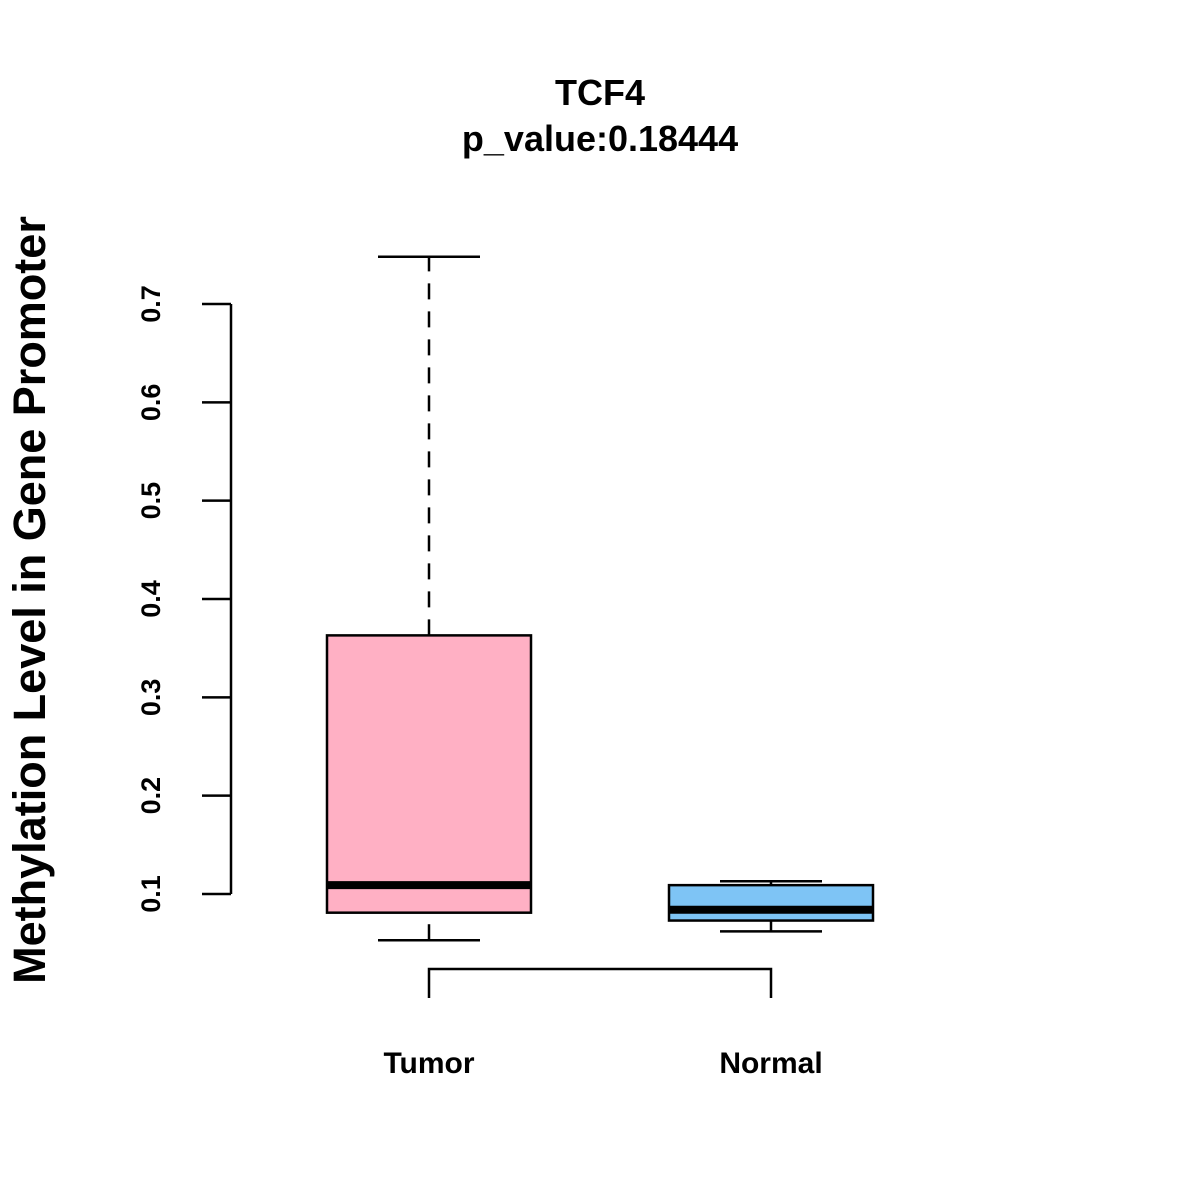 The height and width of the screenshot is (1200, 1200). I want to click on x-tick-label: Tumor, so click(428, 1063).